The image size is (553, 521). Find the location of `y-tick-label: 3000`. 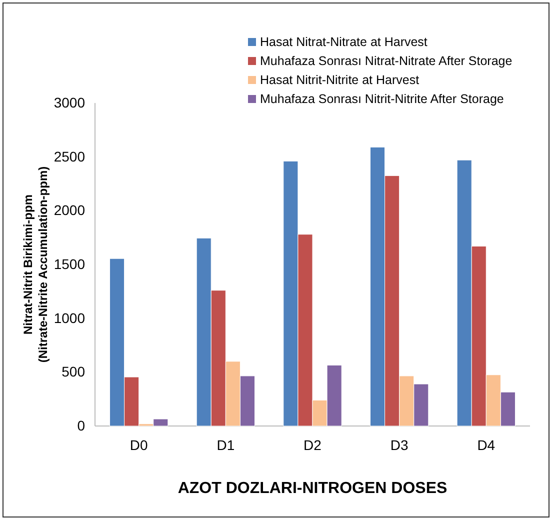

y-tick-label: 3000 is located at coordinates (70, 102).